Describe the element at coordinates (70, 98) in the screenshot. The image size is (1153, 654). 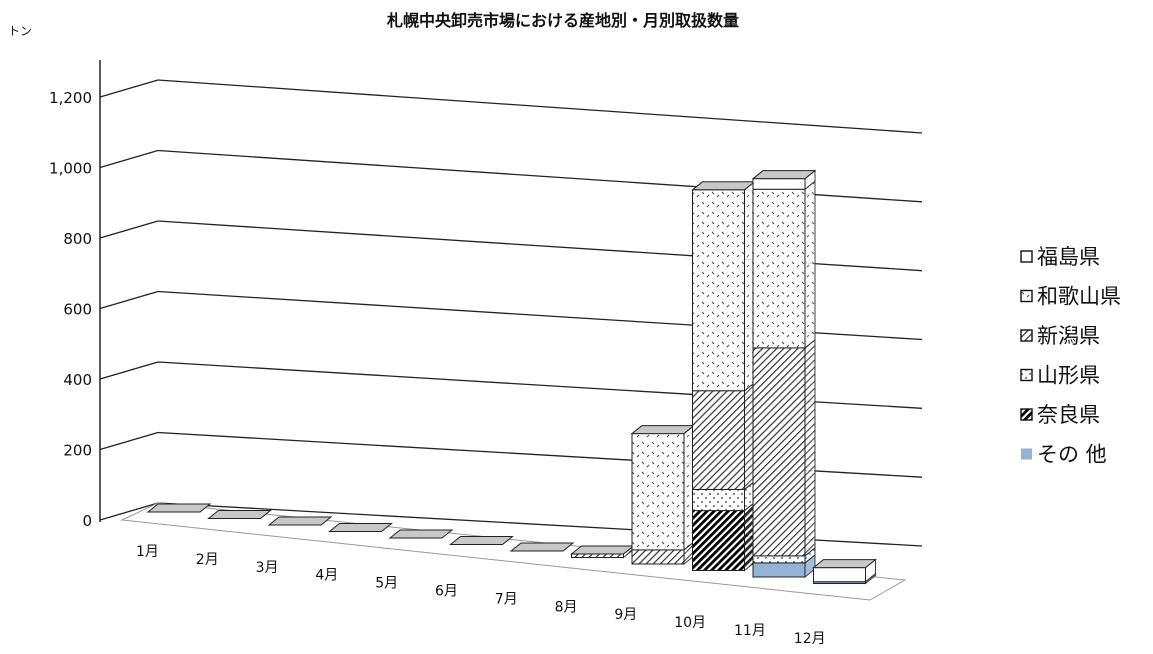
I see `y-tick-label: 1,200` at that location.